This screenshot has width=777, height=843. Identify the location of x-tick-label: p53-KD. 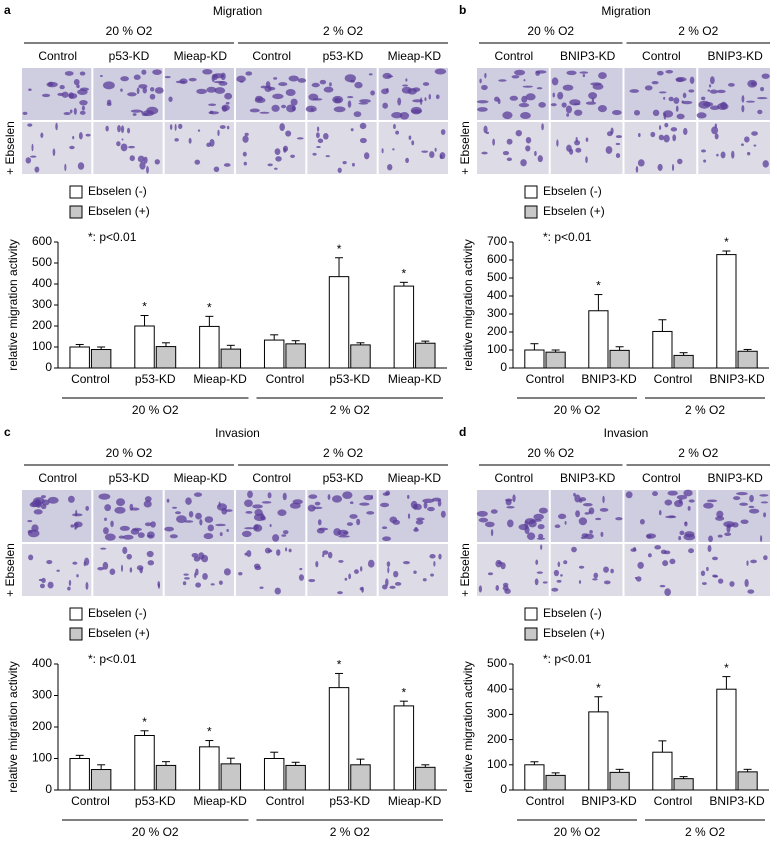
(155, 379).